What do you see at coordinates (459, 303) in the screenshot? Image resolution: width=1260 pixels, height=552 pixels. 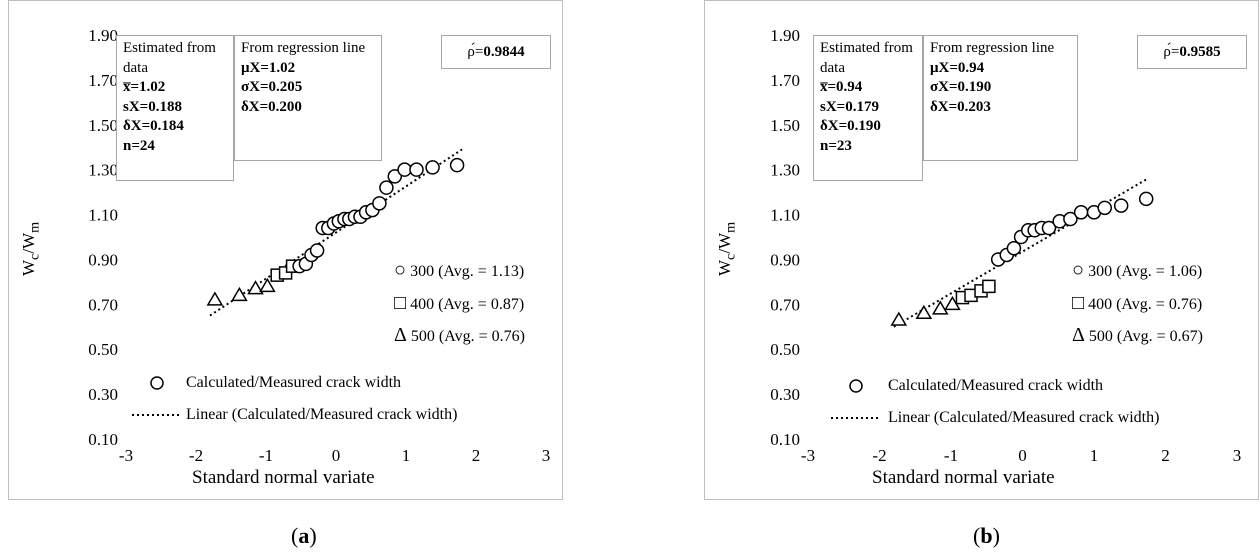 I see `group-legend-400: □ 400 (Avg. = 0.87)` at bounding box center [459, 303].